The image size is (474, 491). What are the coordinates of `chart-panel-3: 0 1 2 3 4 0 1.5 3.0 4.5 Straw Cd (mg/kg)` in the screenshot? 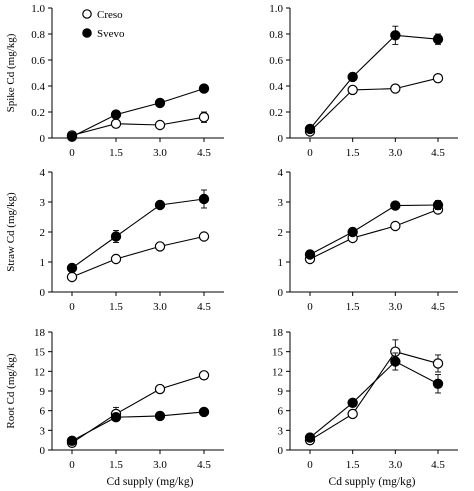 It's located at (114, 240).